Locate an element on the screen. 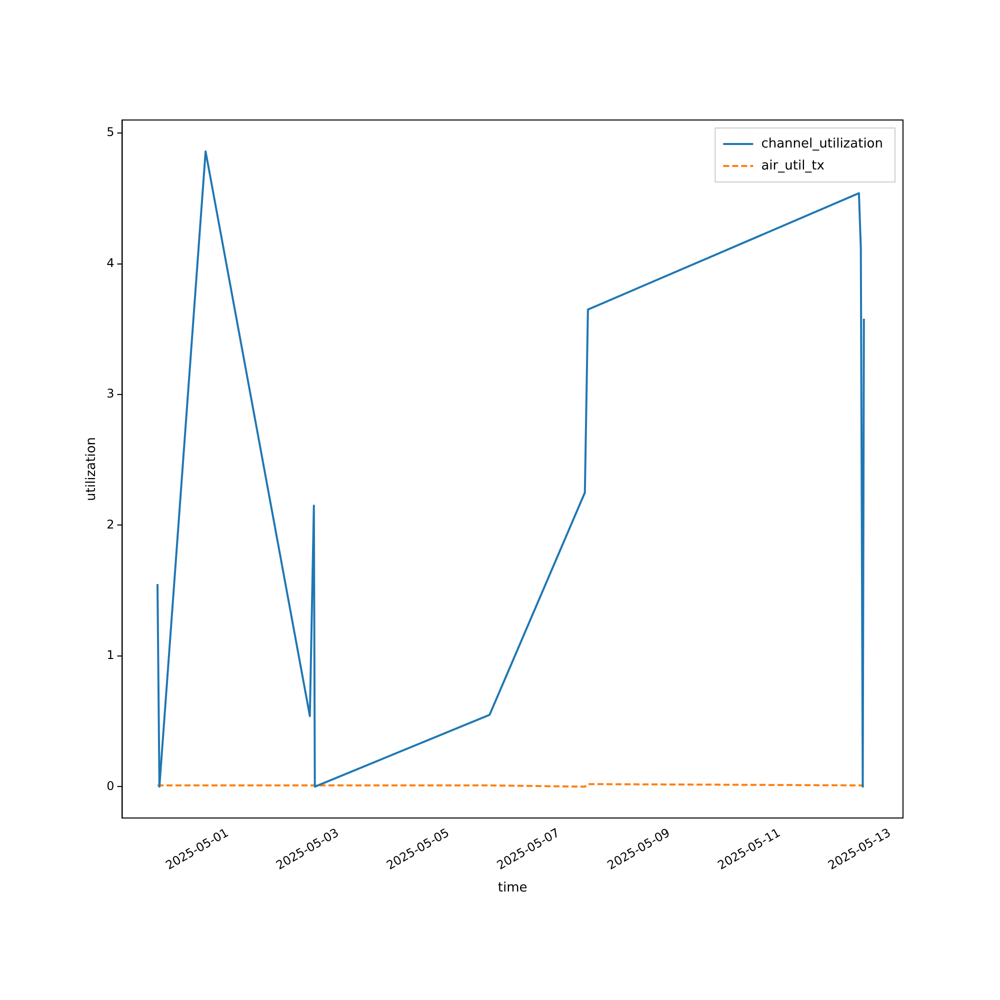 This screenshot has height=1000, width=1000. y-axis-title: utilization is located at coordinates (92, 469).